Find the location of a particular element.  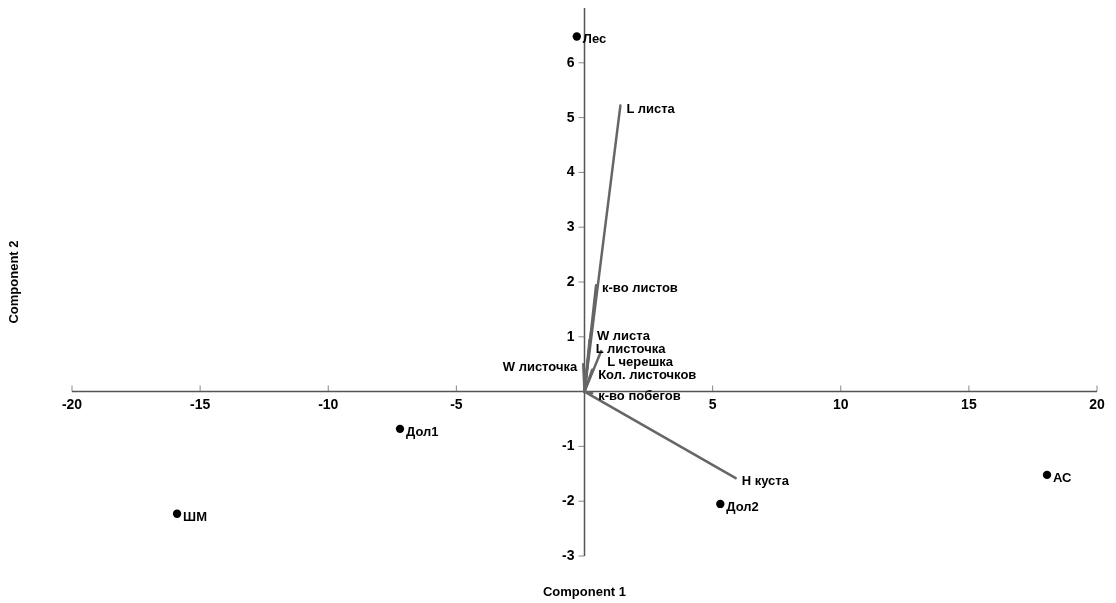

series-label: Дол1 is located at coordinates (422, 431).